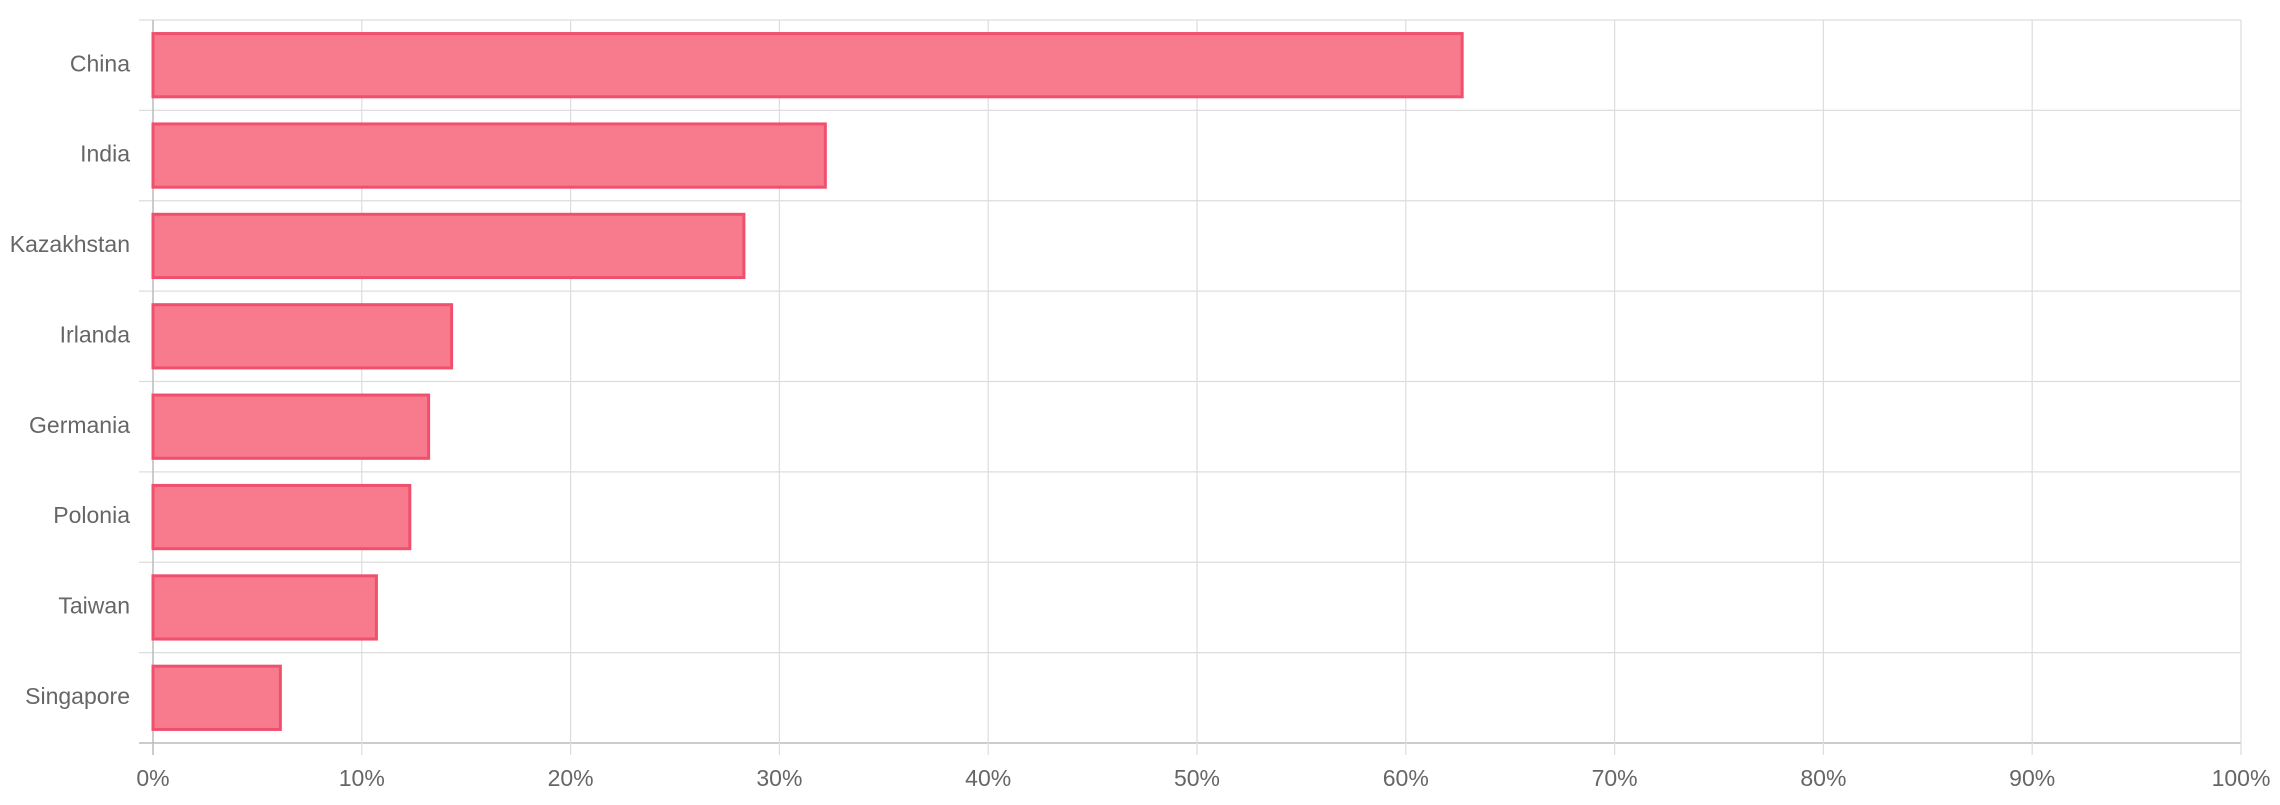 The height and width of the screenshot is (805, 2280). What do you see at coordinates (70, 244) in the screenshot?
I see `y-tick-label: Kazakhstan` at bounding box center [70, 244].